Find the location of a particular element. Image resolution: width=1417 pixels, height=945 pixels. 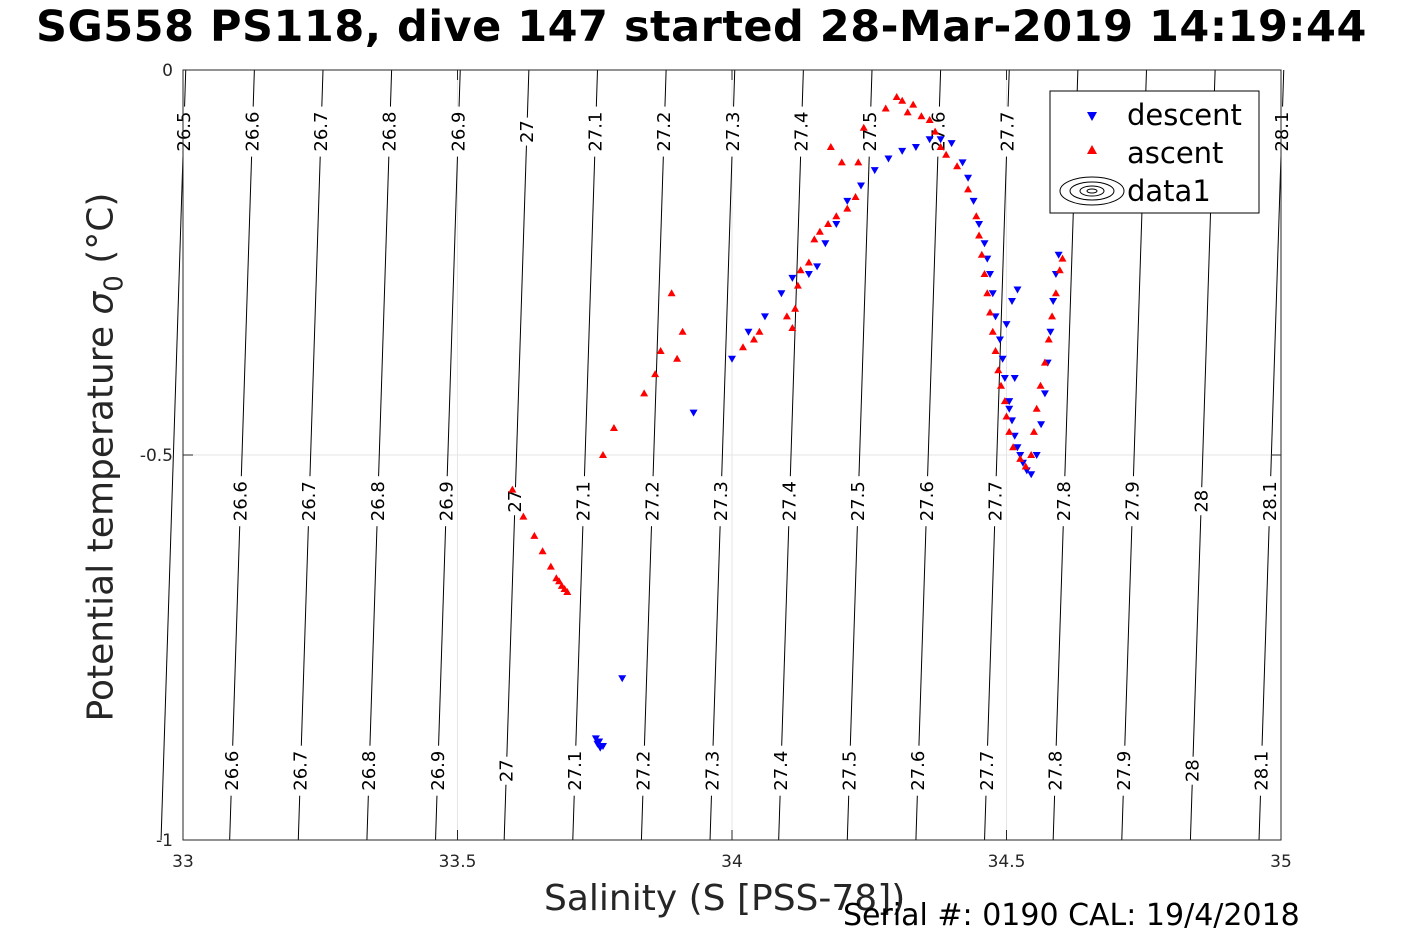

contour-label-text: 27.8 is located at coordinates (1055, 771).